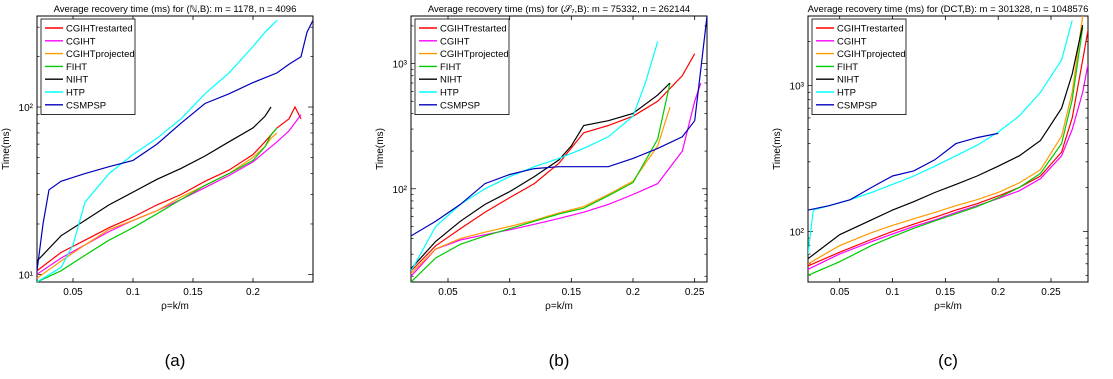 The image size is (1113, 379). What do you see at coordinates (26, 275) in the screenshot?
I see `y-tick-label: 10¹` at bounding box center [26, 275].